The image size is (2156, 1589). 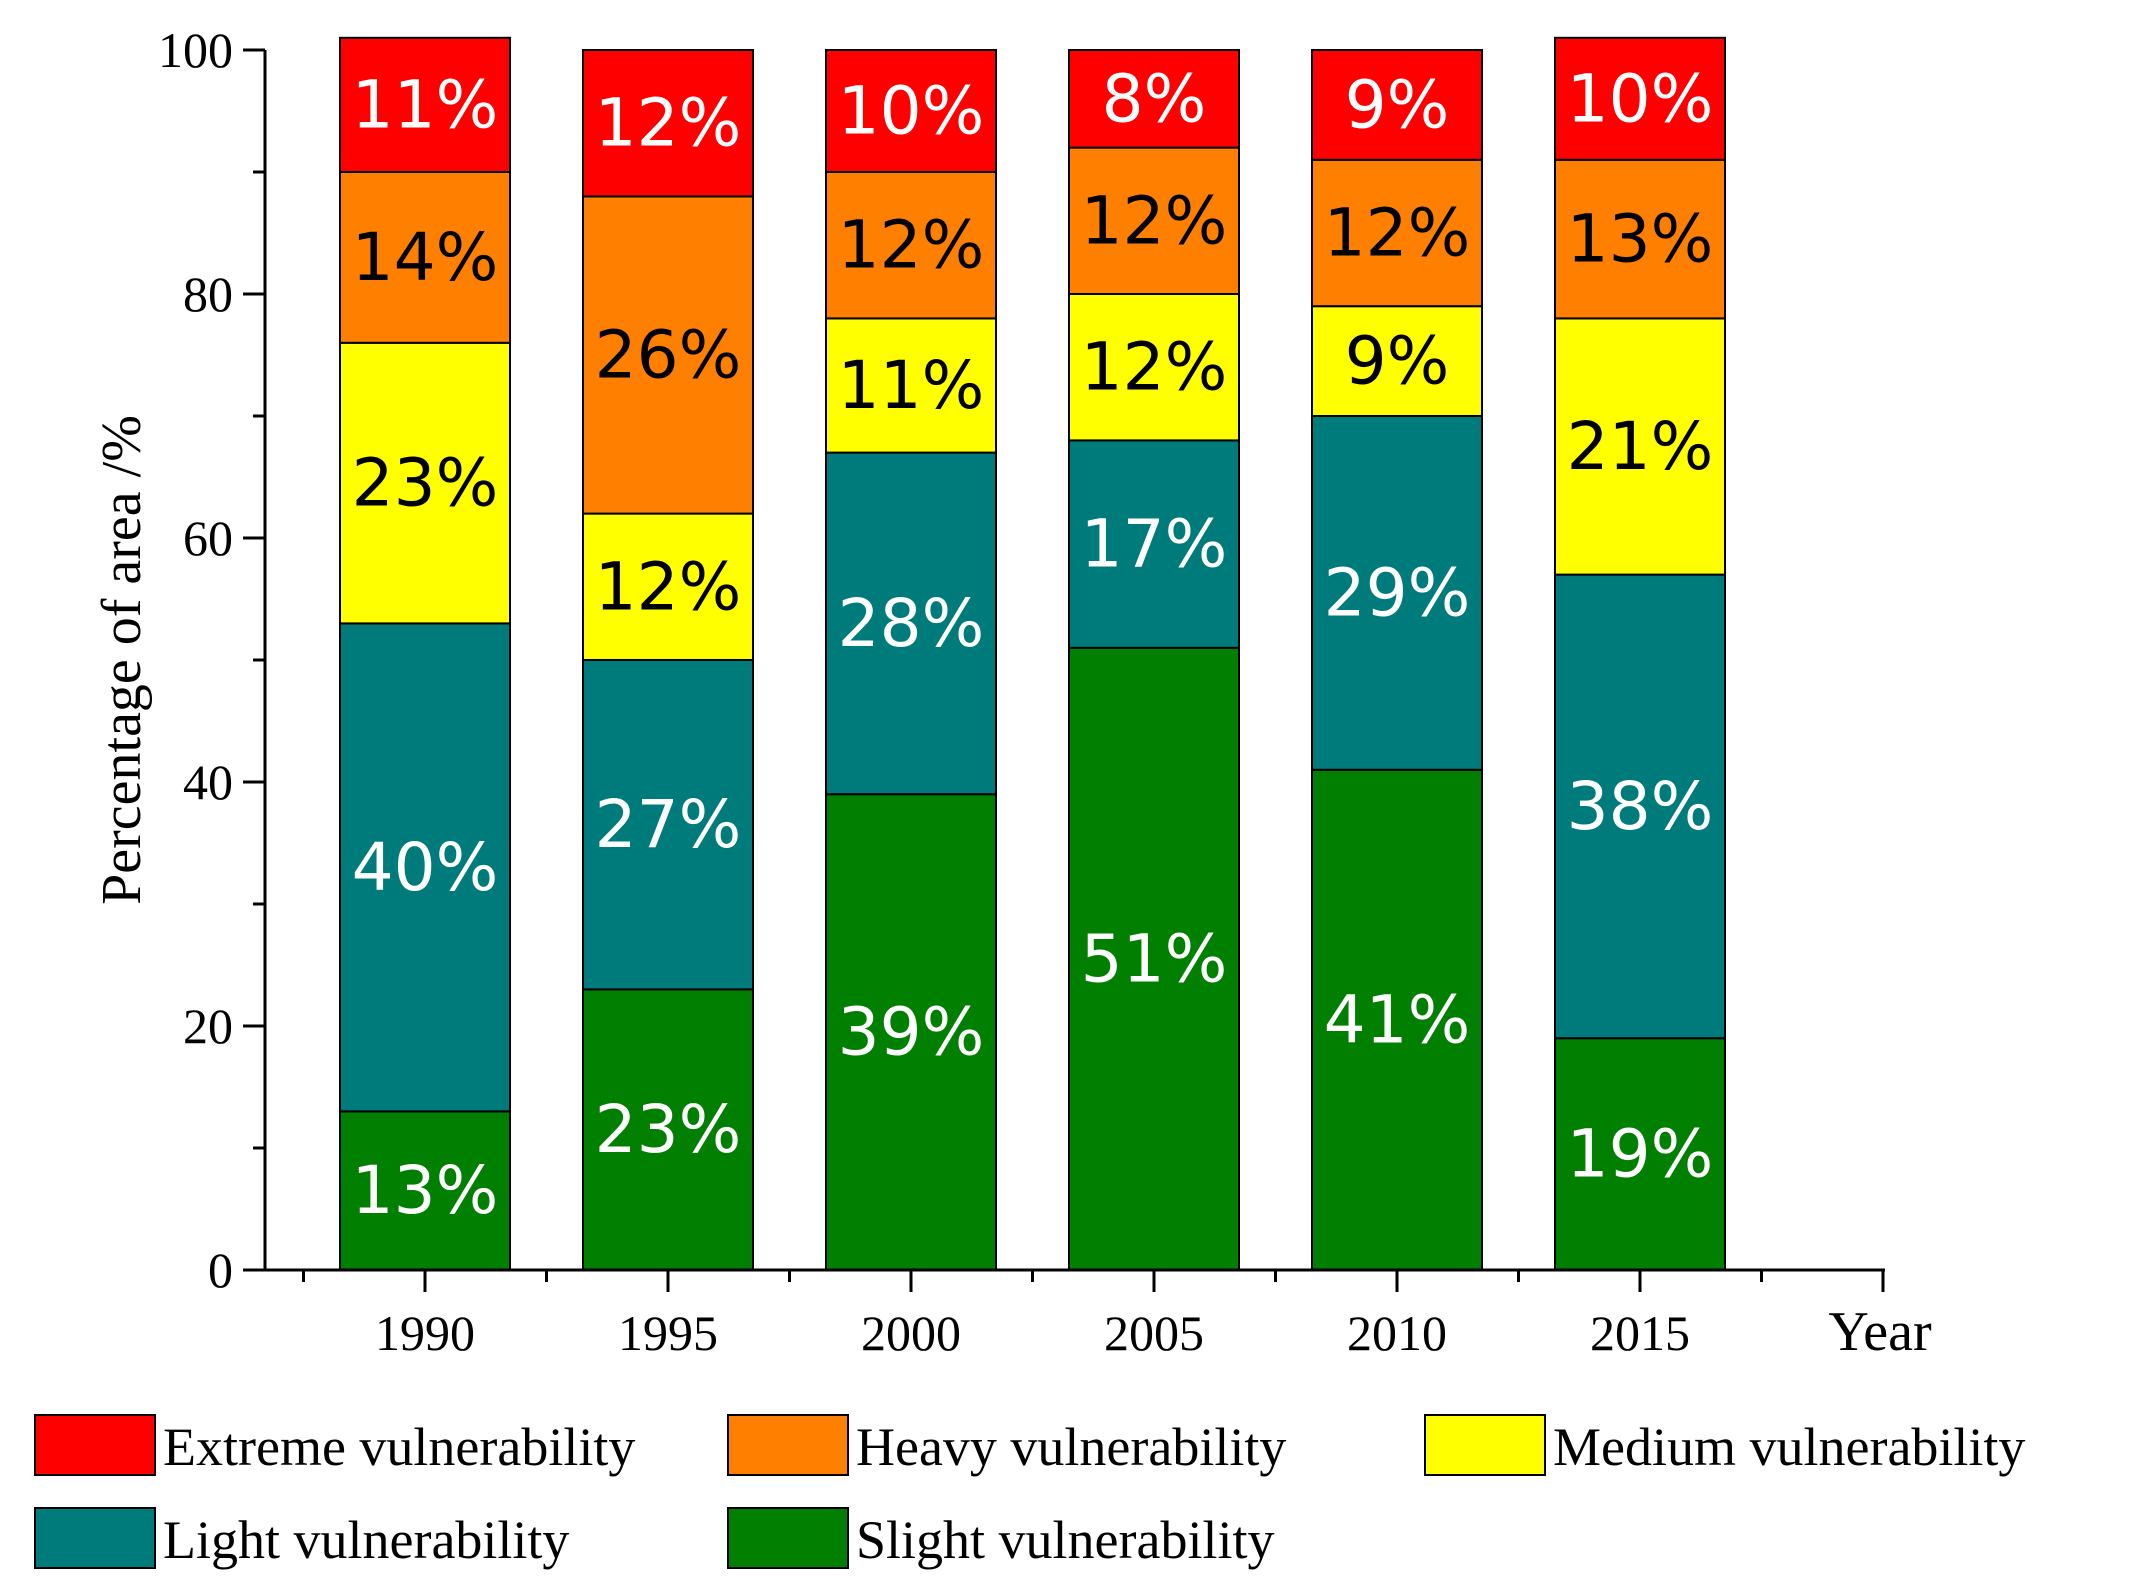 What do you see at coordinates (208, 1026) in the screenshot?
I see `y-tick-label-20: 20` at bounding box center [208, 1026].